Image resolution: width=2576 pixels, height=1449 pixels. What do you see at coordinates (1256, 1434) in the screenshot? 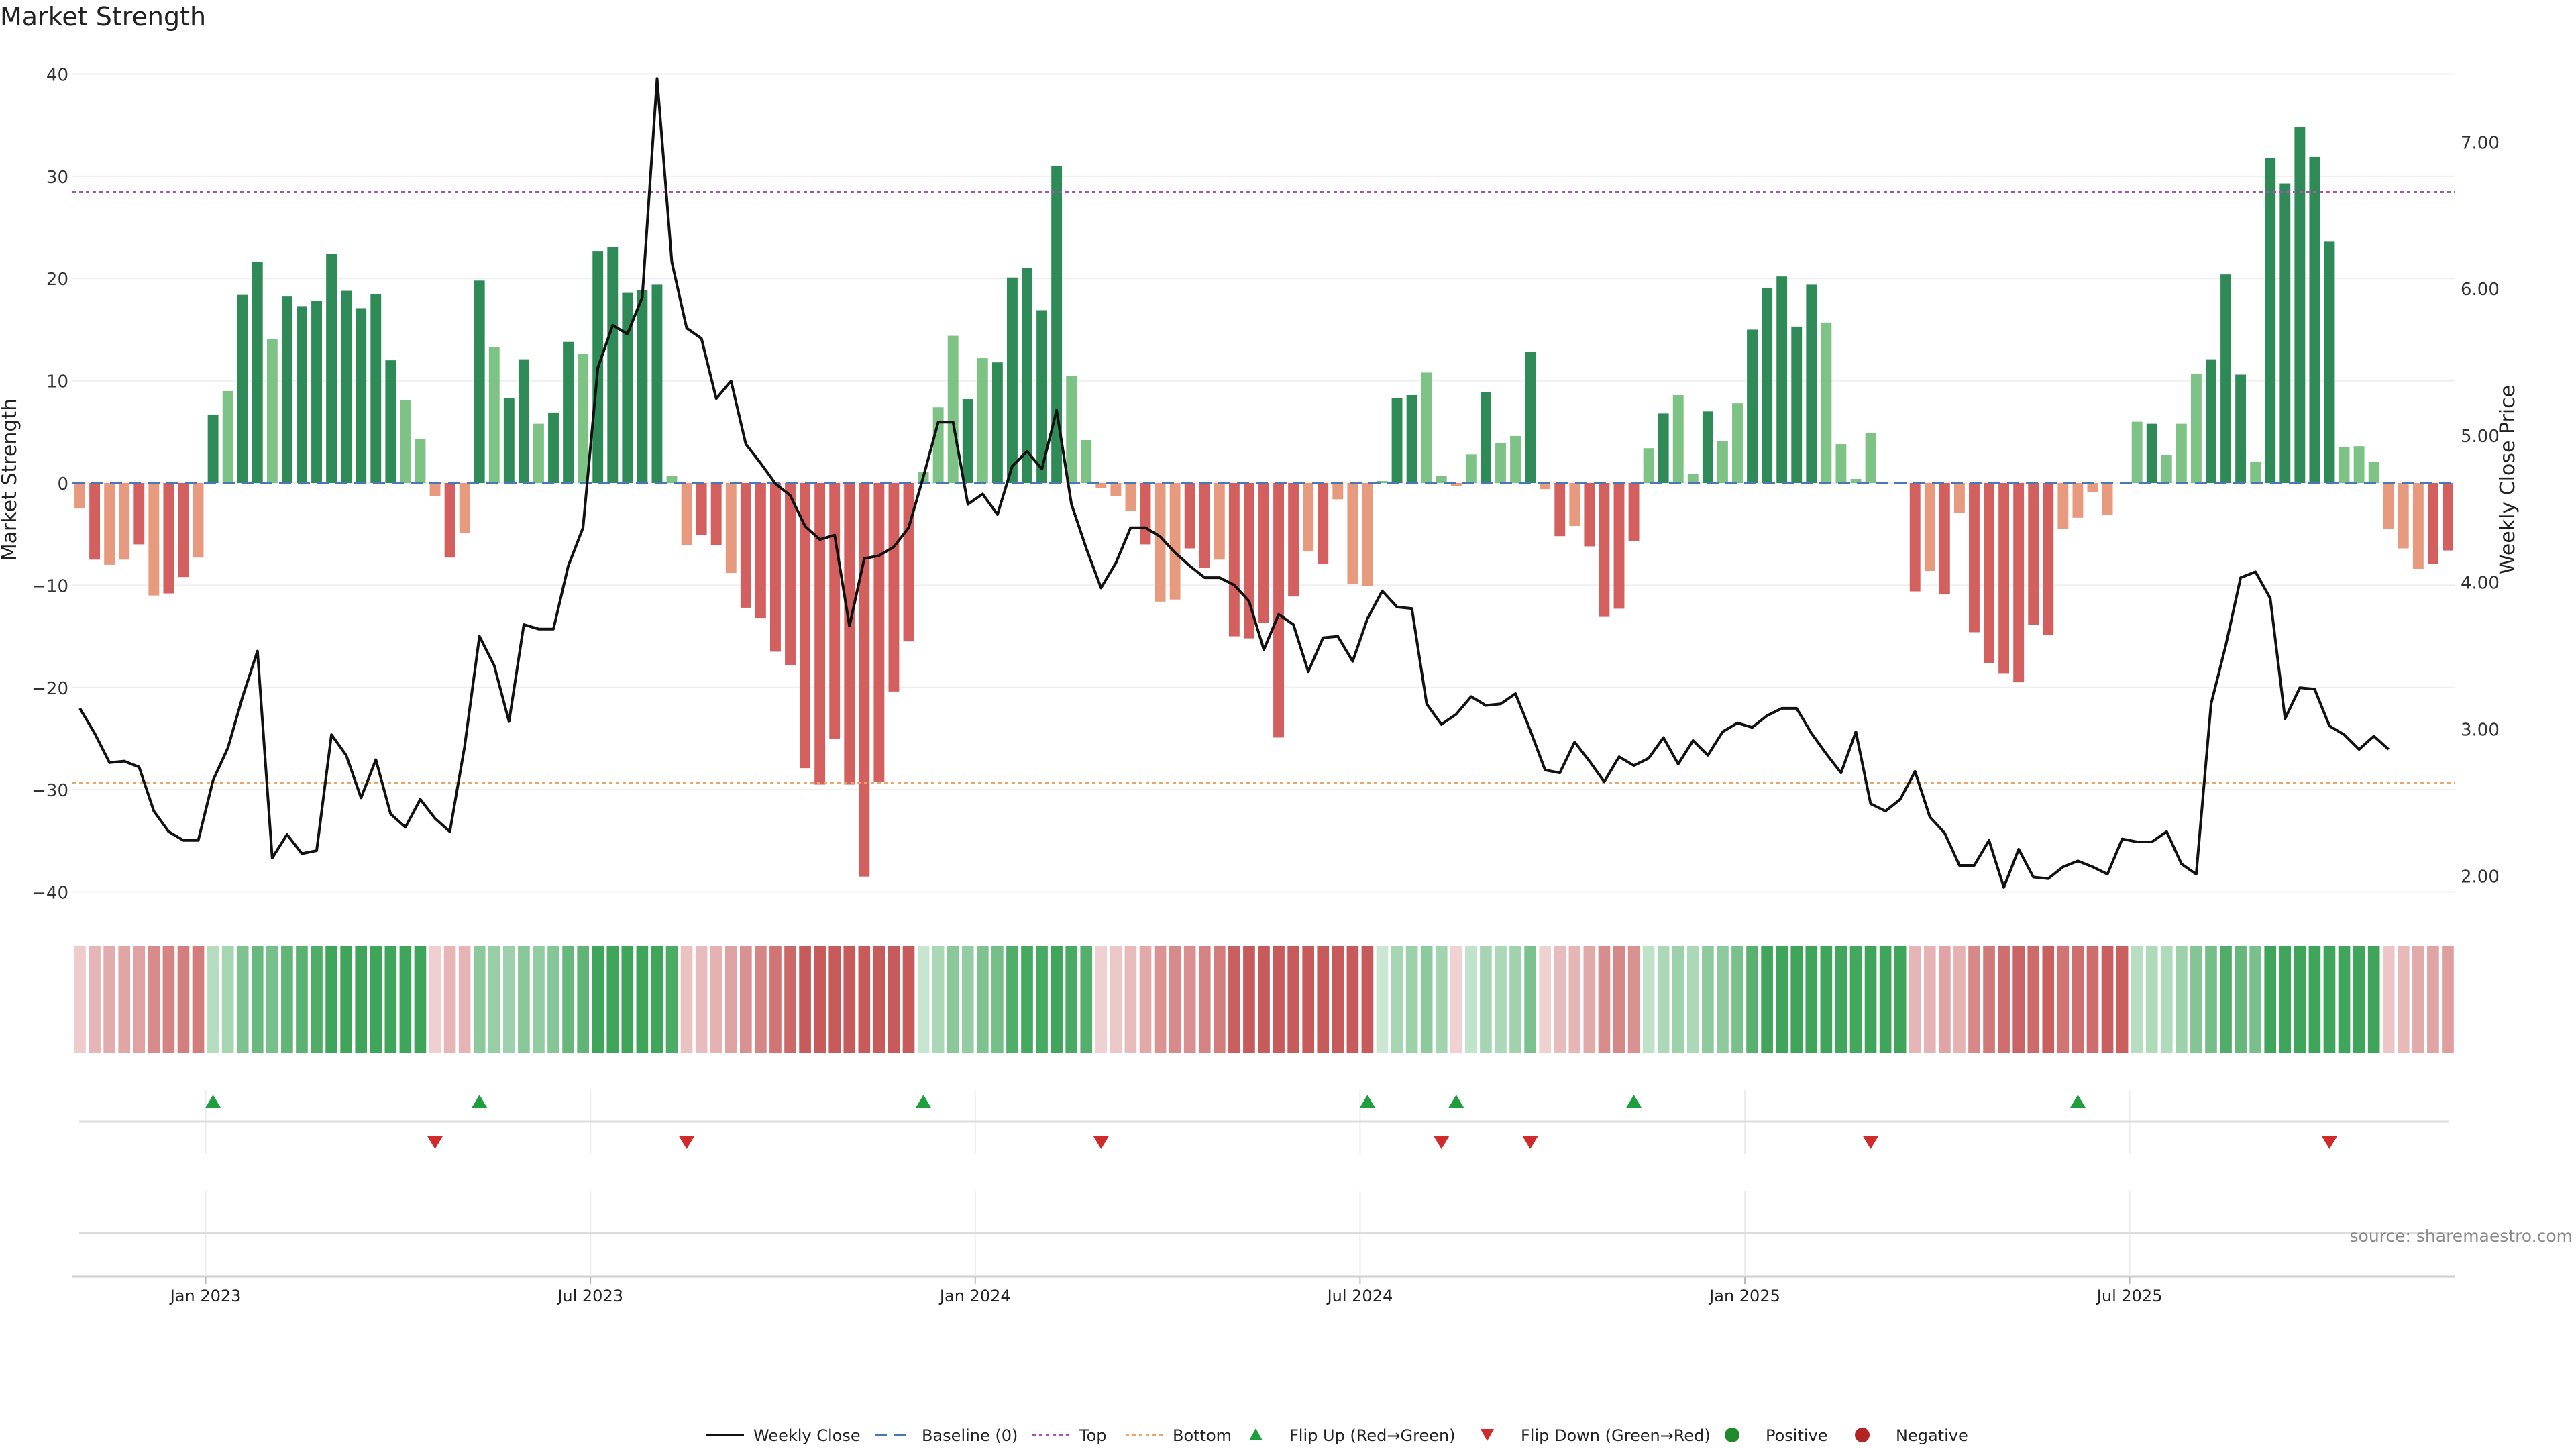
I see `legend-swatch` at bounding box center [1256, 1434].